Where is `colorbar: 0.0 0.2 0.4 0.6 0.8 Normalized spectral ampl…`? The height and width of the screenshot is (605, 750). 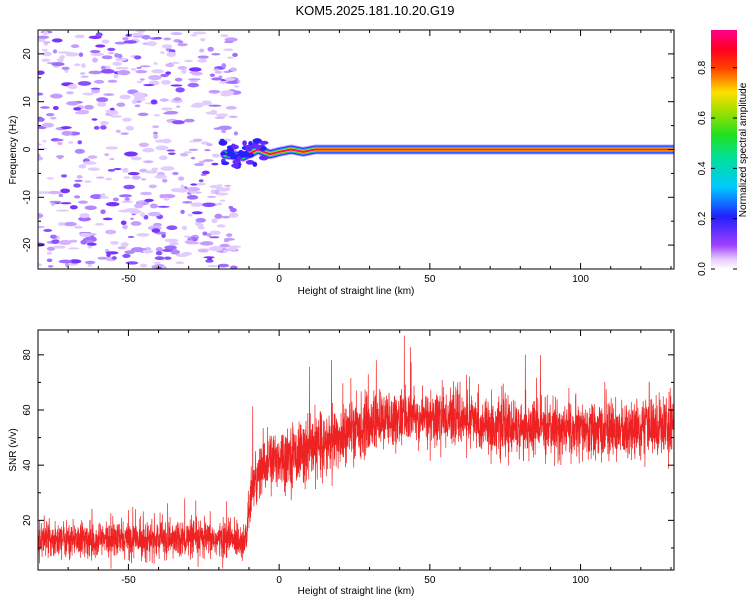
colorbar: 0.0 0.2 0.4 0.6 0.8 Normalized spectral ampl… is located at coordinates (723, 153).